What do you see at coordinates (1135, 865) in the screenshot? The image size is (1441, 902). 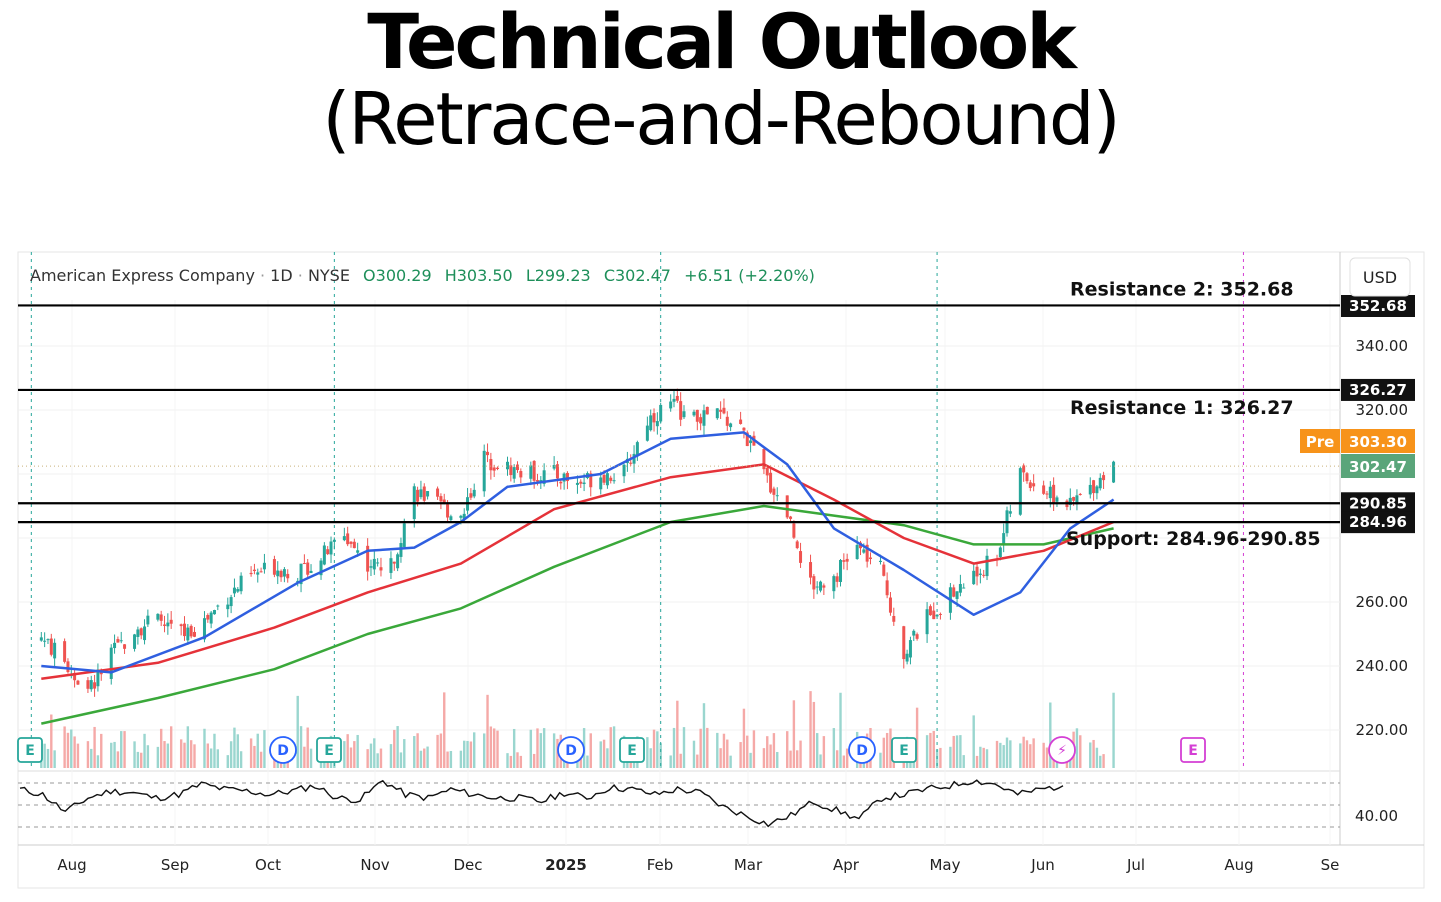 I see `x-tick-label: Jul` at bounding box center [1135, 865].